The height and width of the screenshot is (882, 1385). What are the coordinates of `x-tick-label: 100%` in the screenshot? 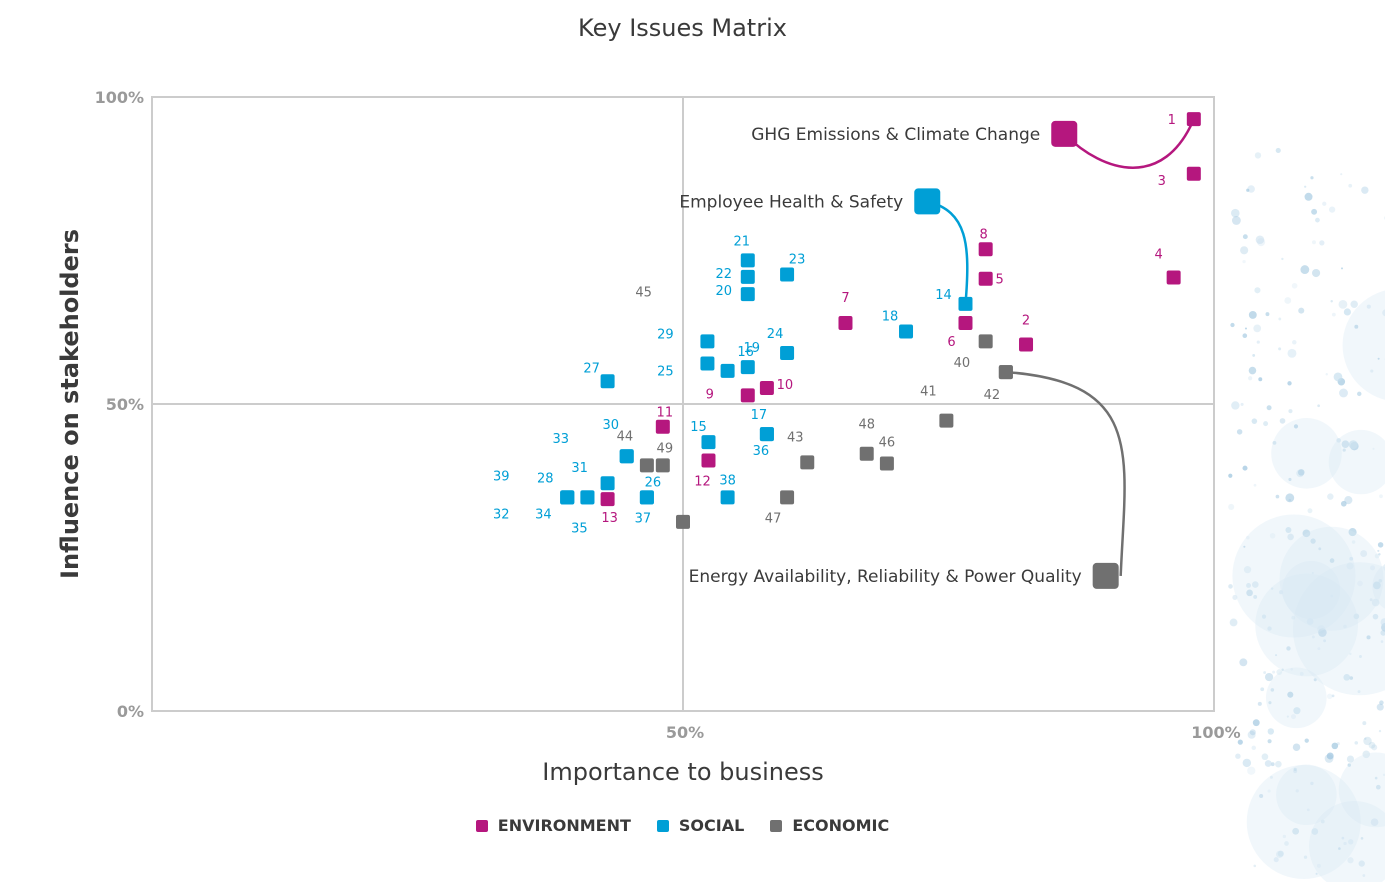 It's located at (1215, 732).